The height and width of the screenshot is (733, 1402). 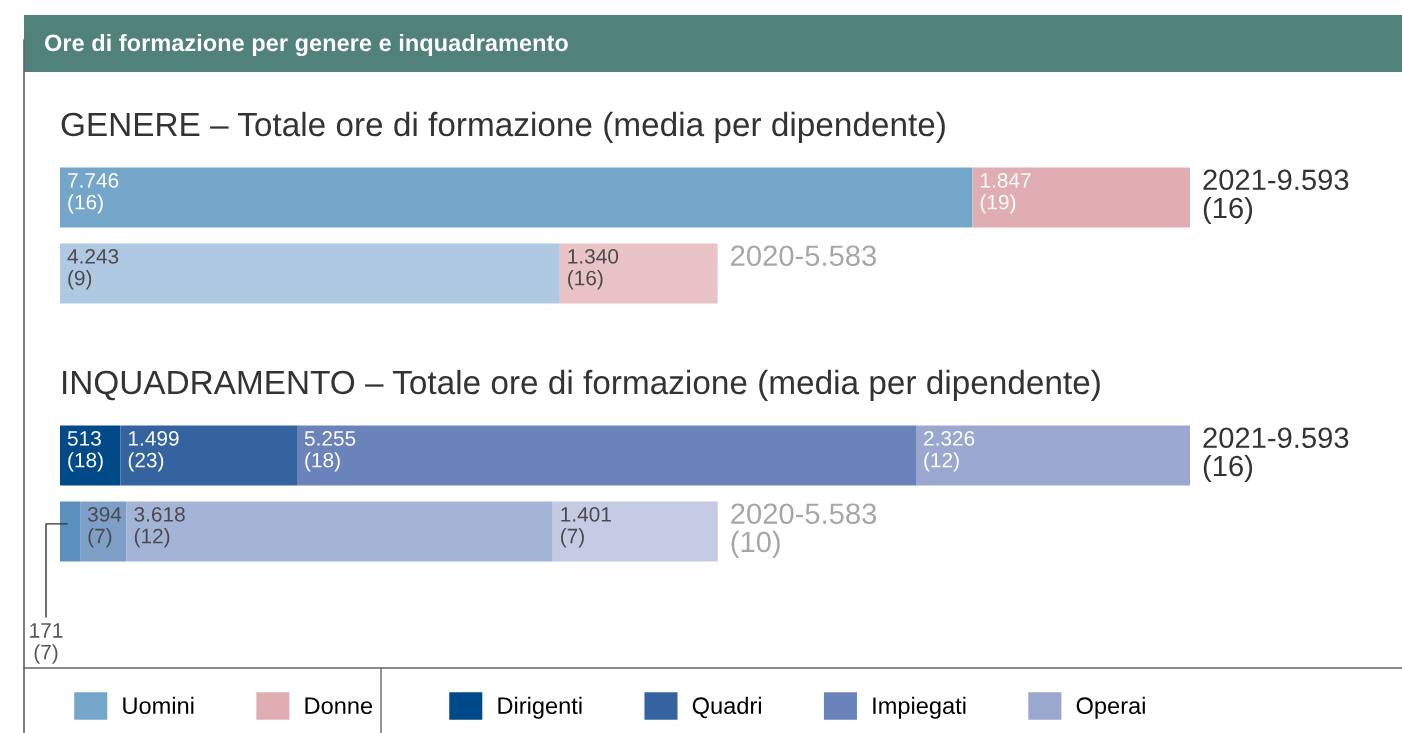 I want to click on data-label: 3.618 (12), so click(x=159, y=527).